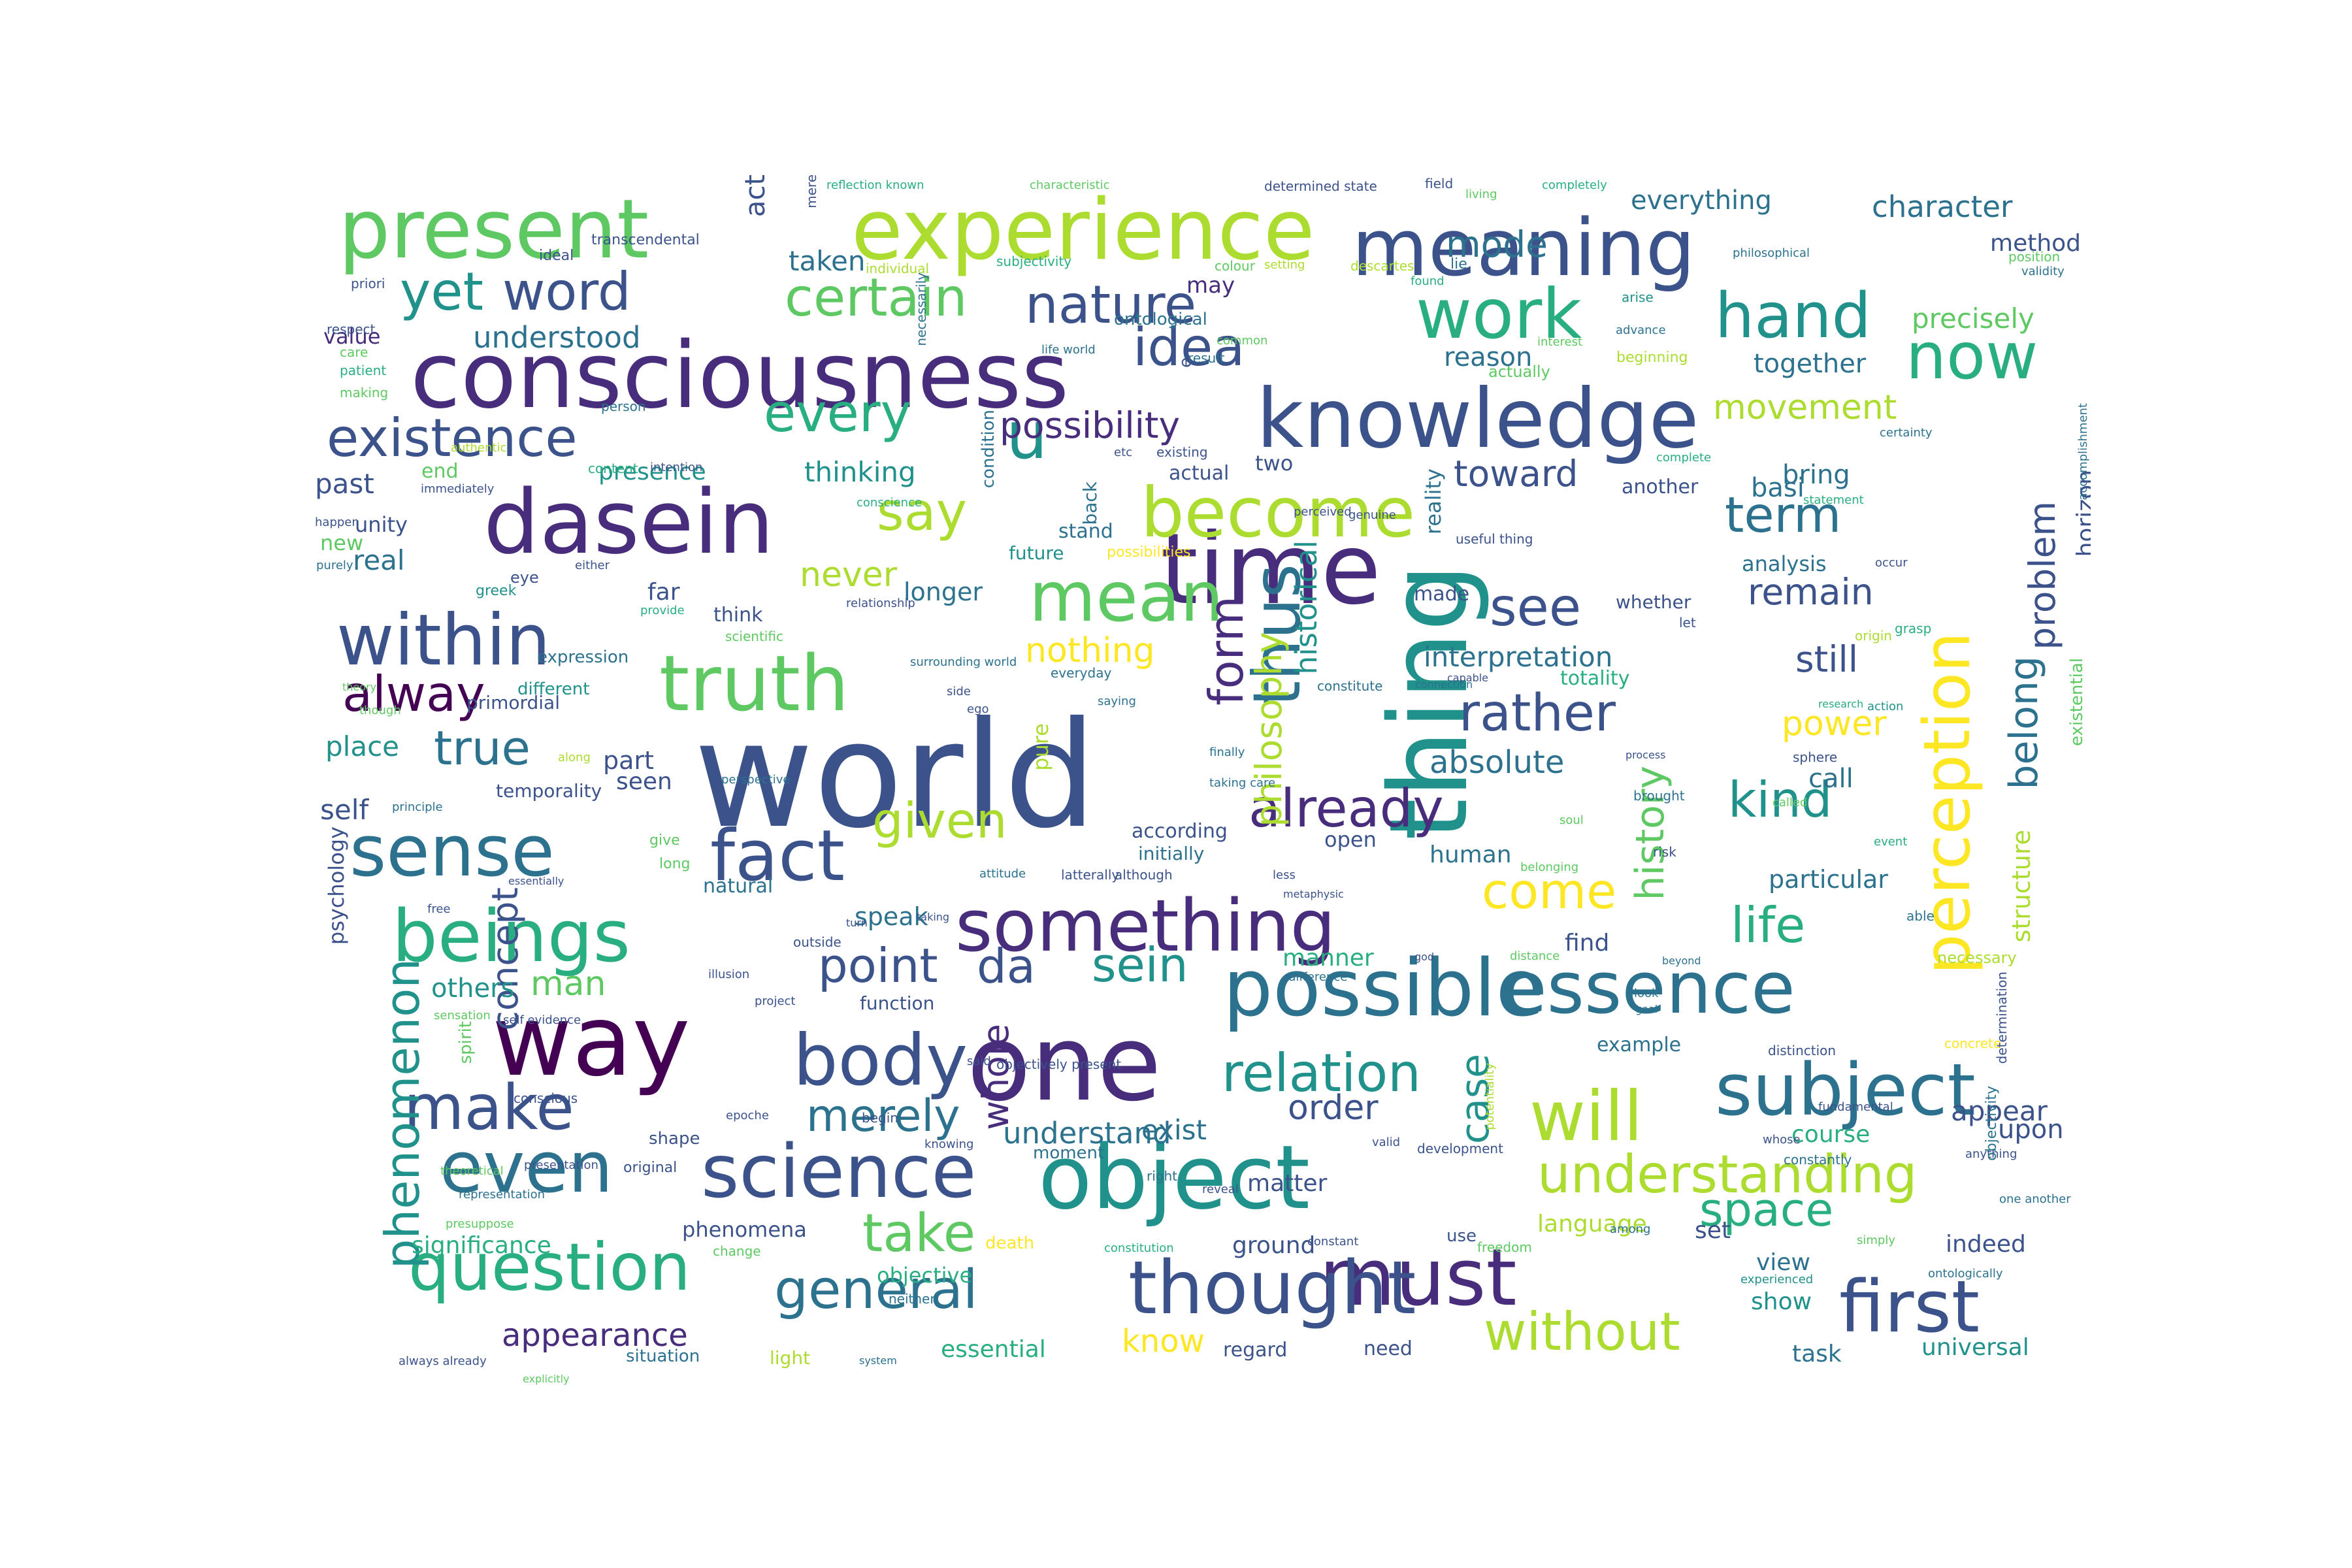 Image resolution: width=2352 pixels, height=1568 pixels. Describe the element at coordinates (1210, 285) in the screenshot. I see `word-may: may` at that location.